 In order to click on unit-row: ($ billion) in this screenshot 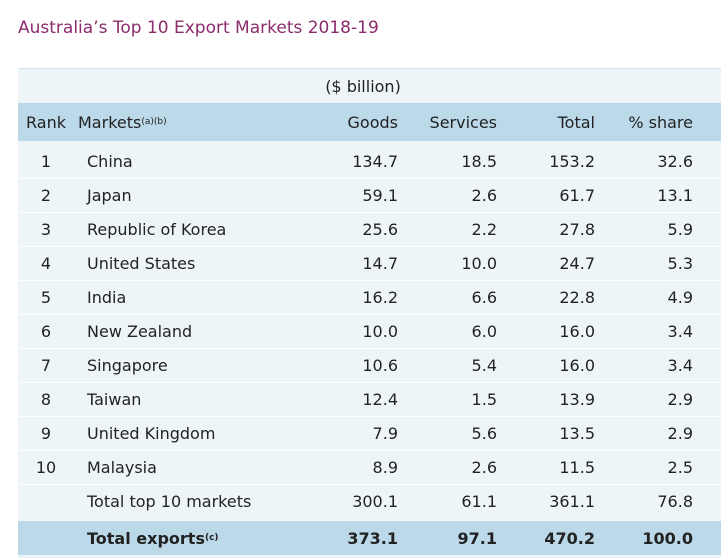, I will do `click(369, 86)`.